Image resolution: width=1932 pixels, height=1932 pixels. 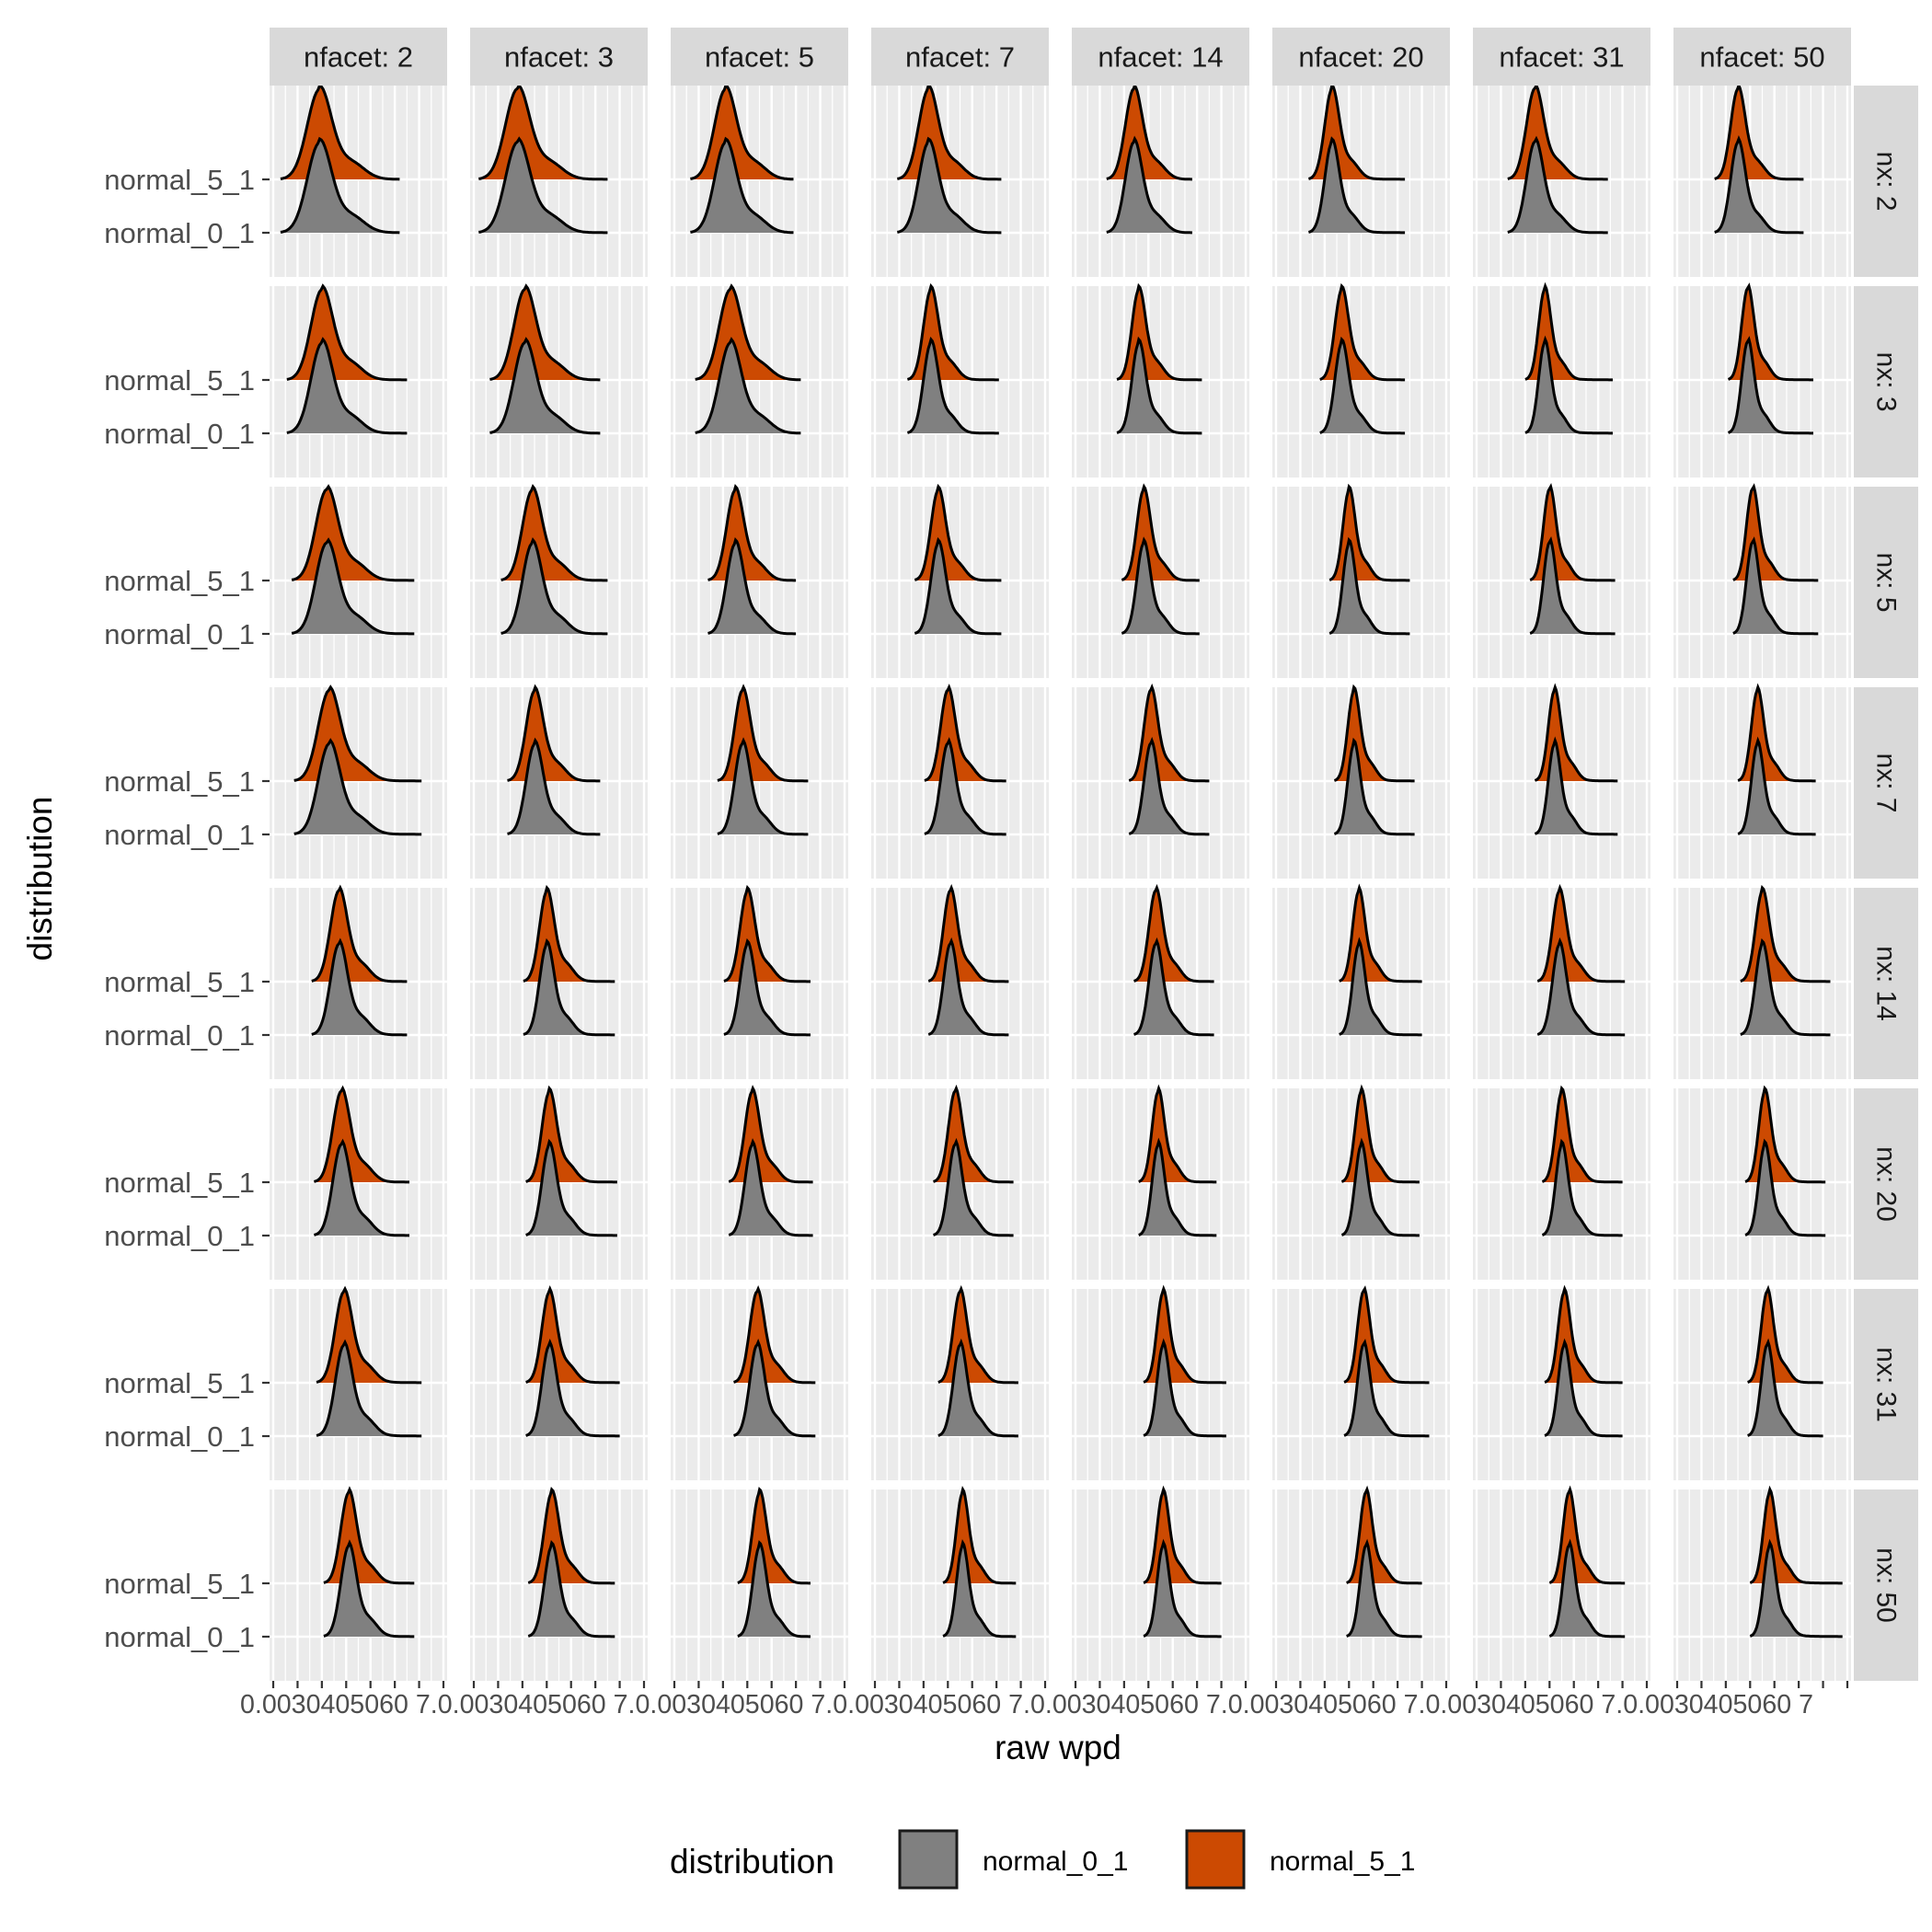 What do you see at coordinates (1361, 57) in the screenshot?
I see `column-strip-nfacet-20: nfacet: 20` at bounding box center [1361, 57].